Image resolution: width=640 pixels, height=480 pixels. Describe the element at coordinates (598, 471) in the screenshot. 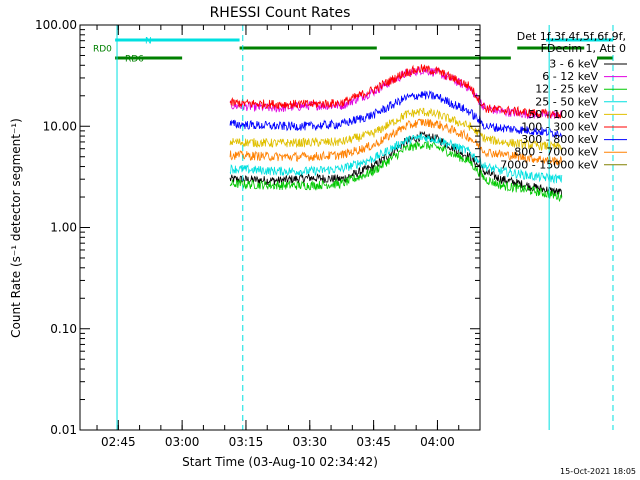

I see `generation-timestamp: 15-Oct-2021 18:05` at that location.